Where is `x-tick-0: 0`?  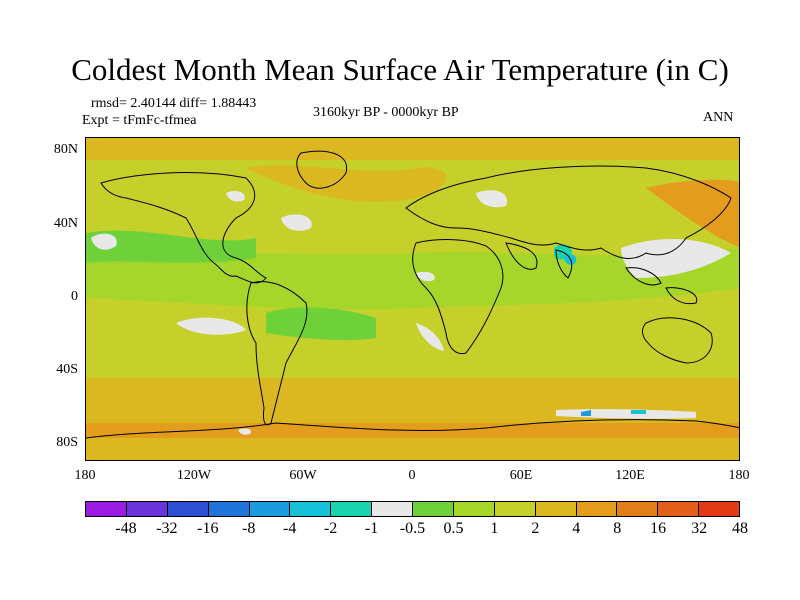 x-tick-0: 0 is located at coordinates (412, 475).